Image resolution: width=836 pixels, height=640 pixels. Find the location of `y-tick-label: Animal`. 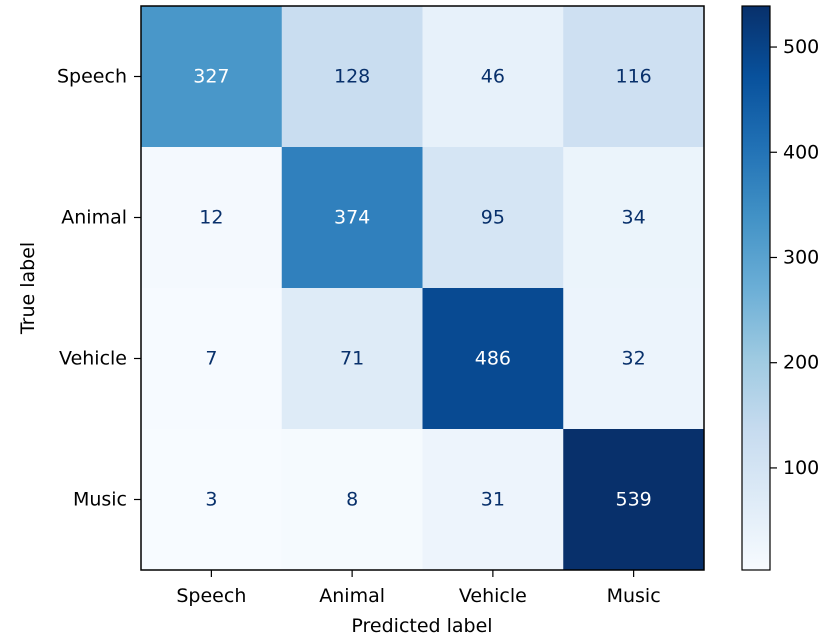

y-tick-label: Animal is located at coordinates (94, 218).